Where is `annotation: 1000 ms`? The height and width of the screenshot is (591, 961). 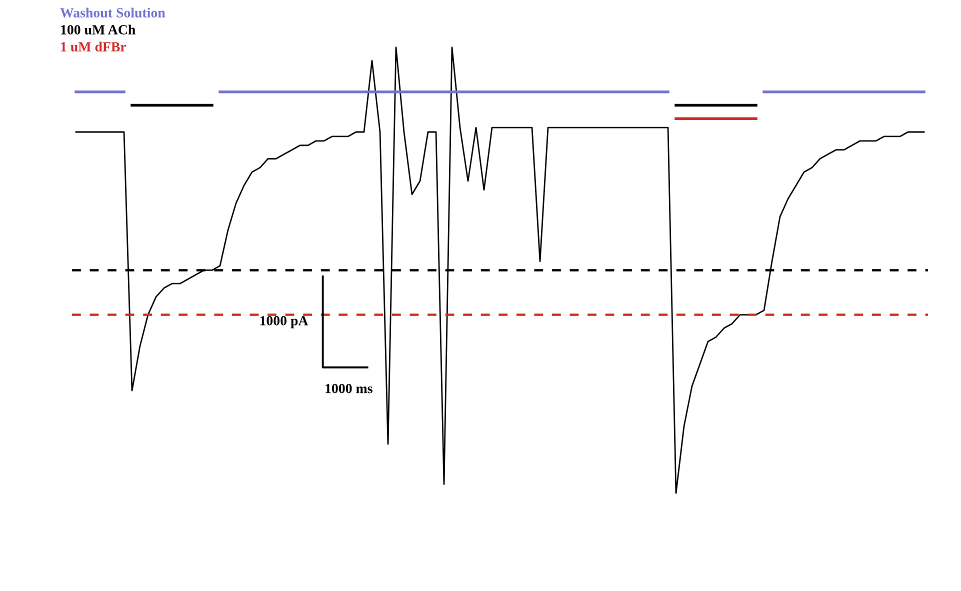
annotation: 1000 ms is located at coordinates (349, 389).